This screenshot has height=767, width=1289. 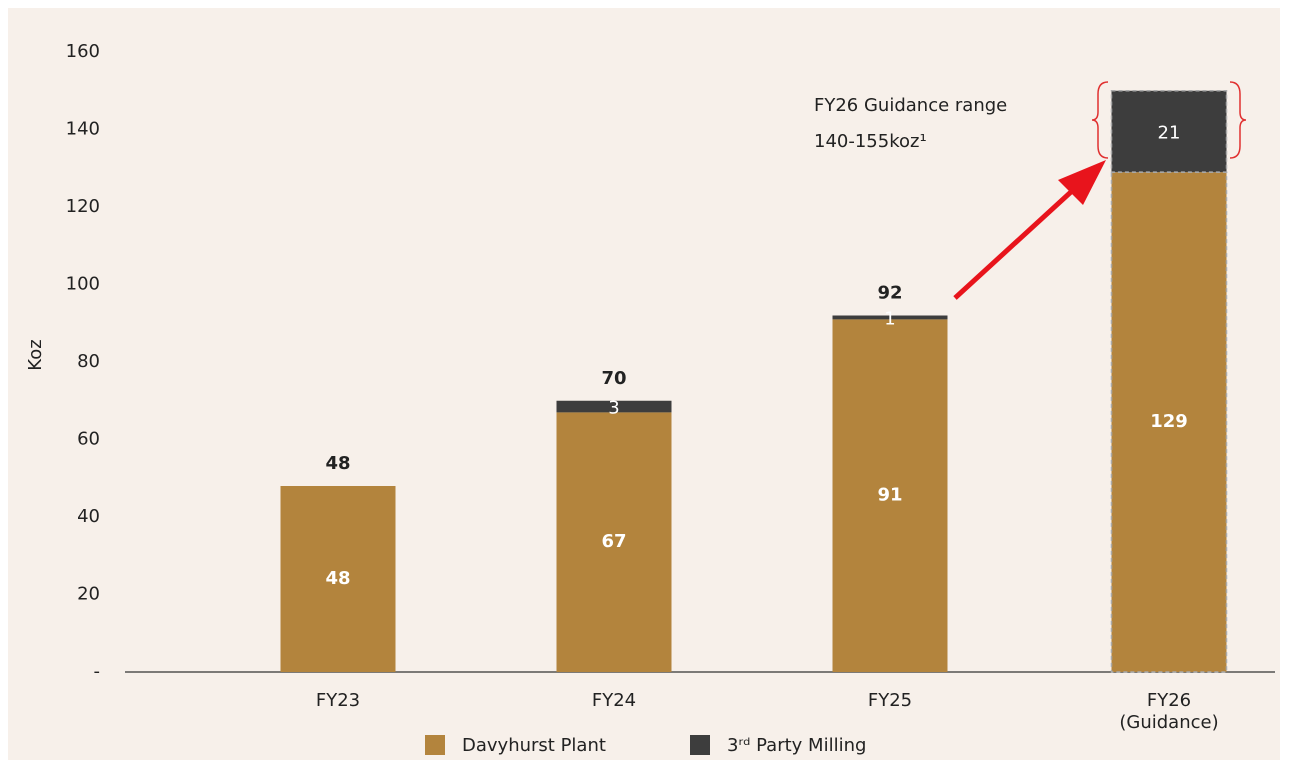 What do you see at coordinates (338, 700) in the screenshot?
I see `x-tick-label: FY23` at bounding box center [338, 700].